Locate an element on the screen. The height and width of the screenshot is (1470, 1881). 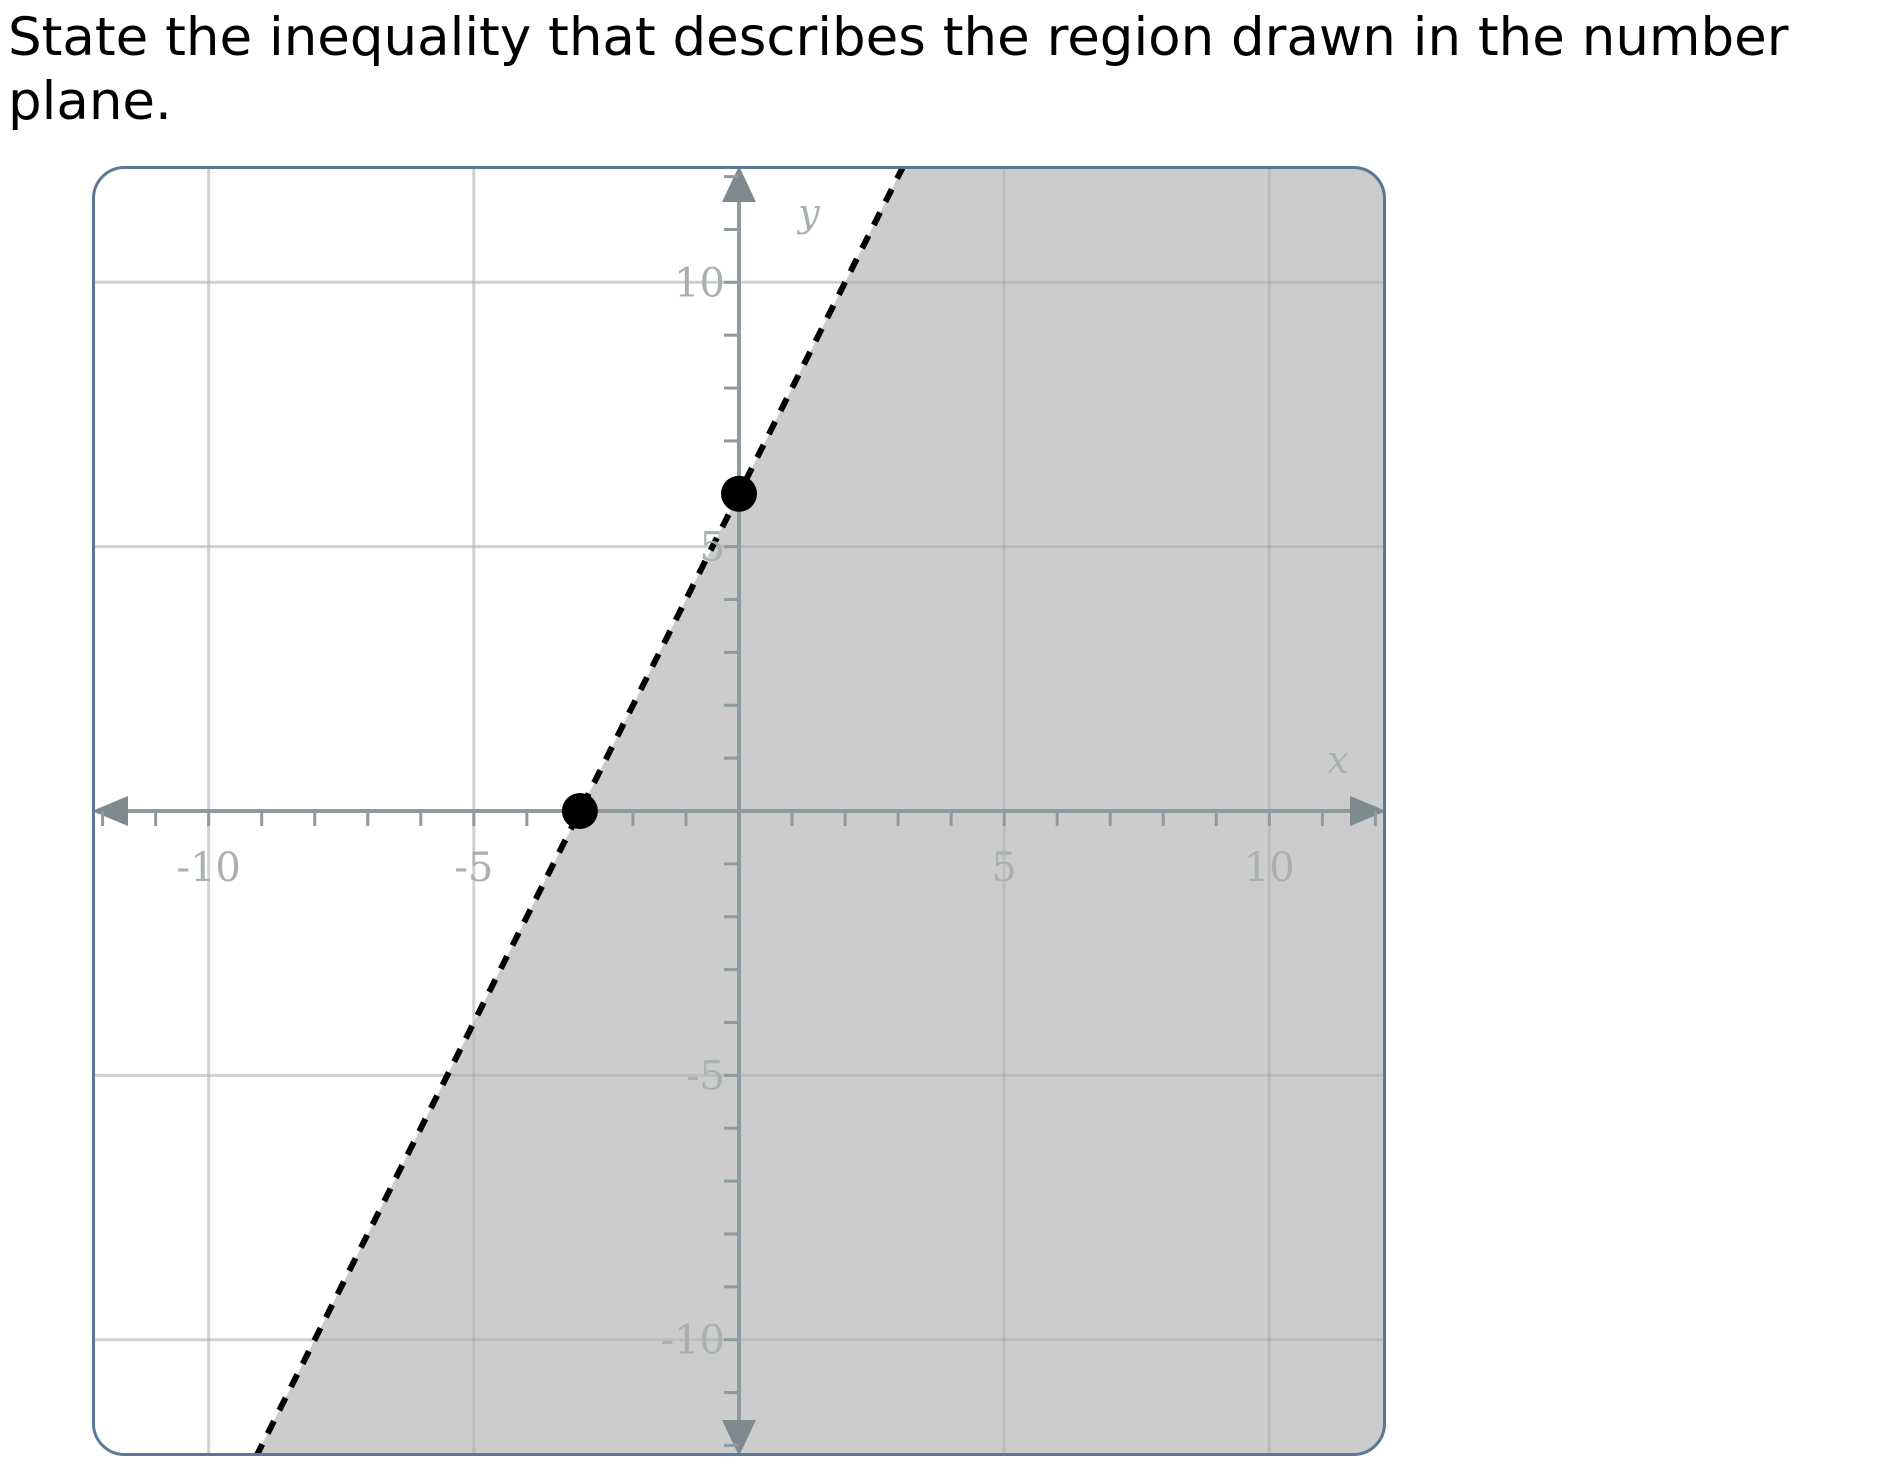
x-axis-label: x is located at coordinates (1337, 760).